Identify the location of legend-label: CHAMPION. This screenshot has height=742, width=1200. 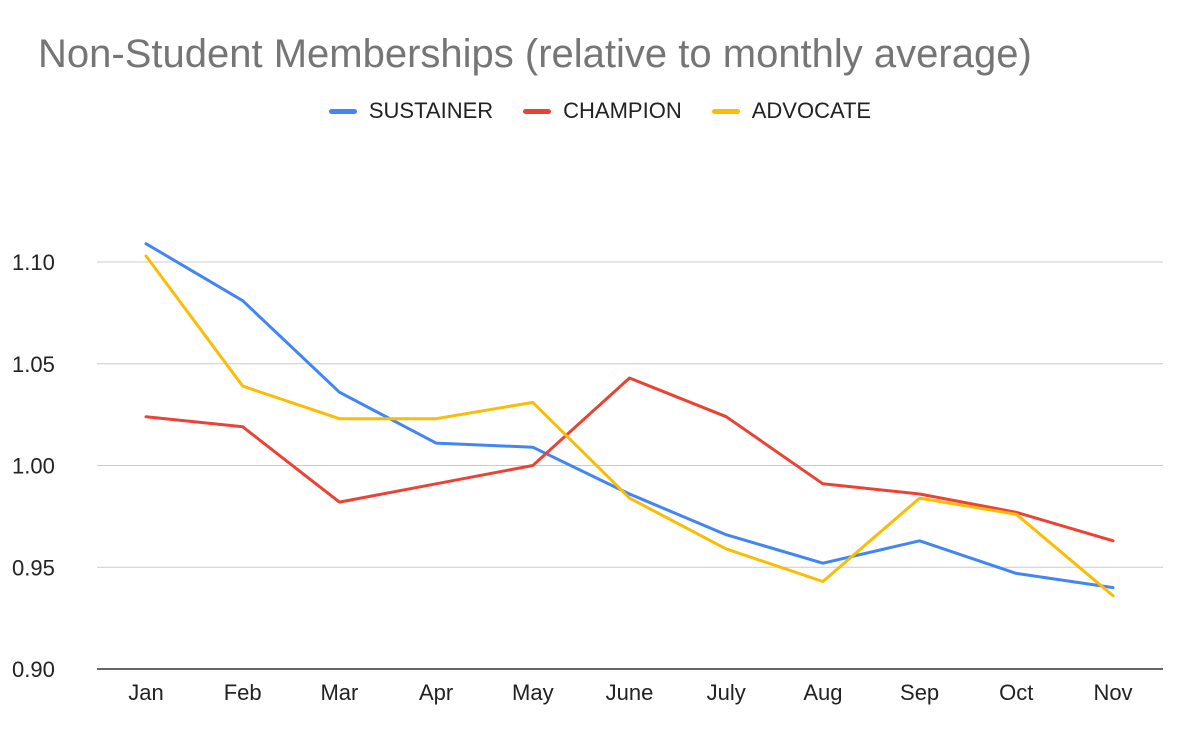
(622, 110).